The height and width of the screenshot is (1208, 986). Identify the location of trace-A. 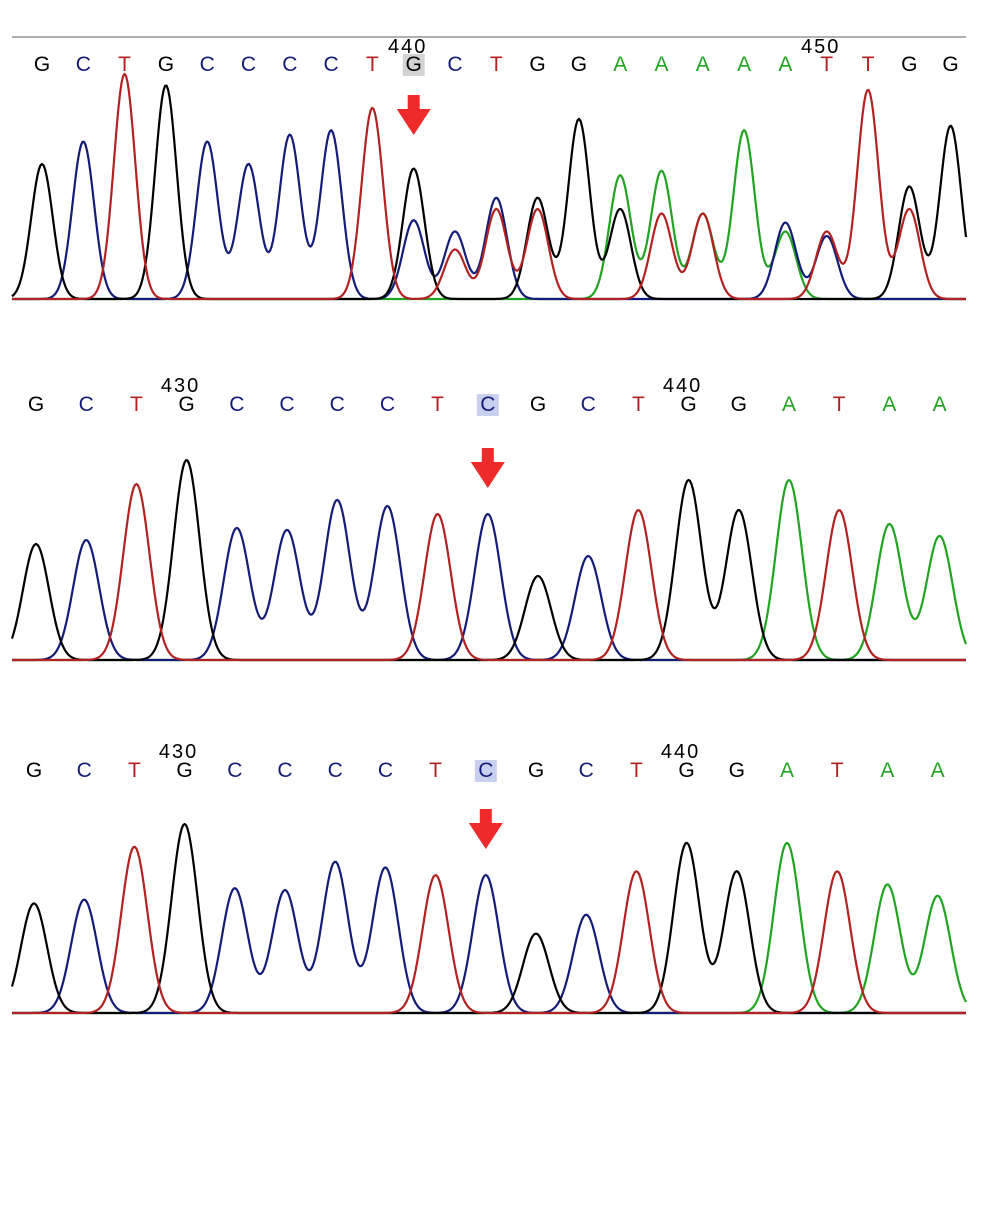
(490, 570).